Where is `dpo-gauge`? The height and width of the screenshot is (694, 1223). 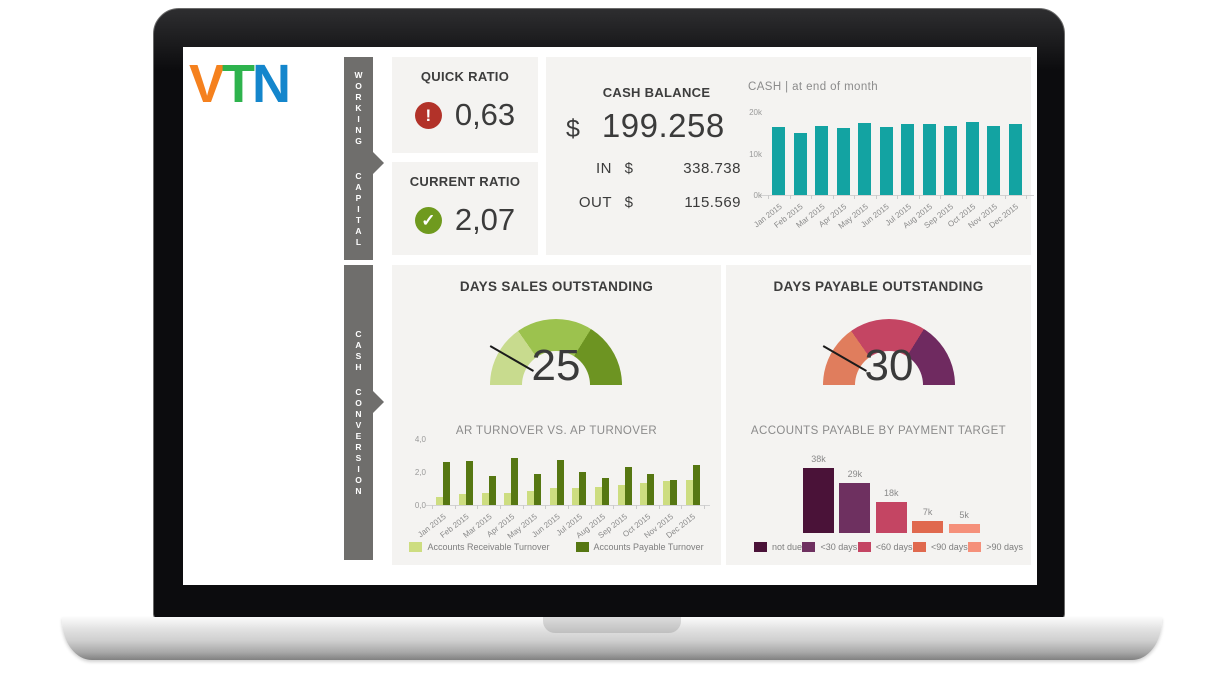 dpo-gauge is located at coordinates (888, 352).